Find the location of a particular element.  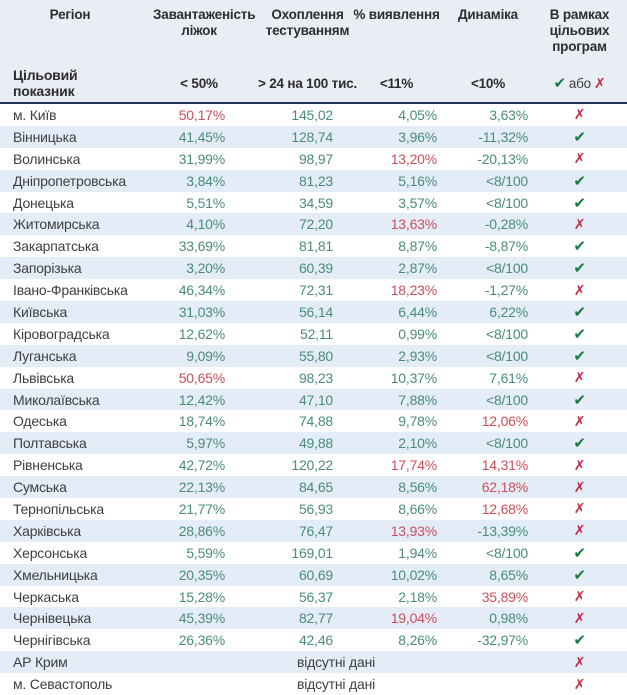

table-row: м. Севастополь відсутні дані ✗ is located at coordinates (313, 684).